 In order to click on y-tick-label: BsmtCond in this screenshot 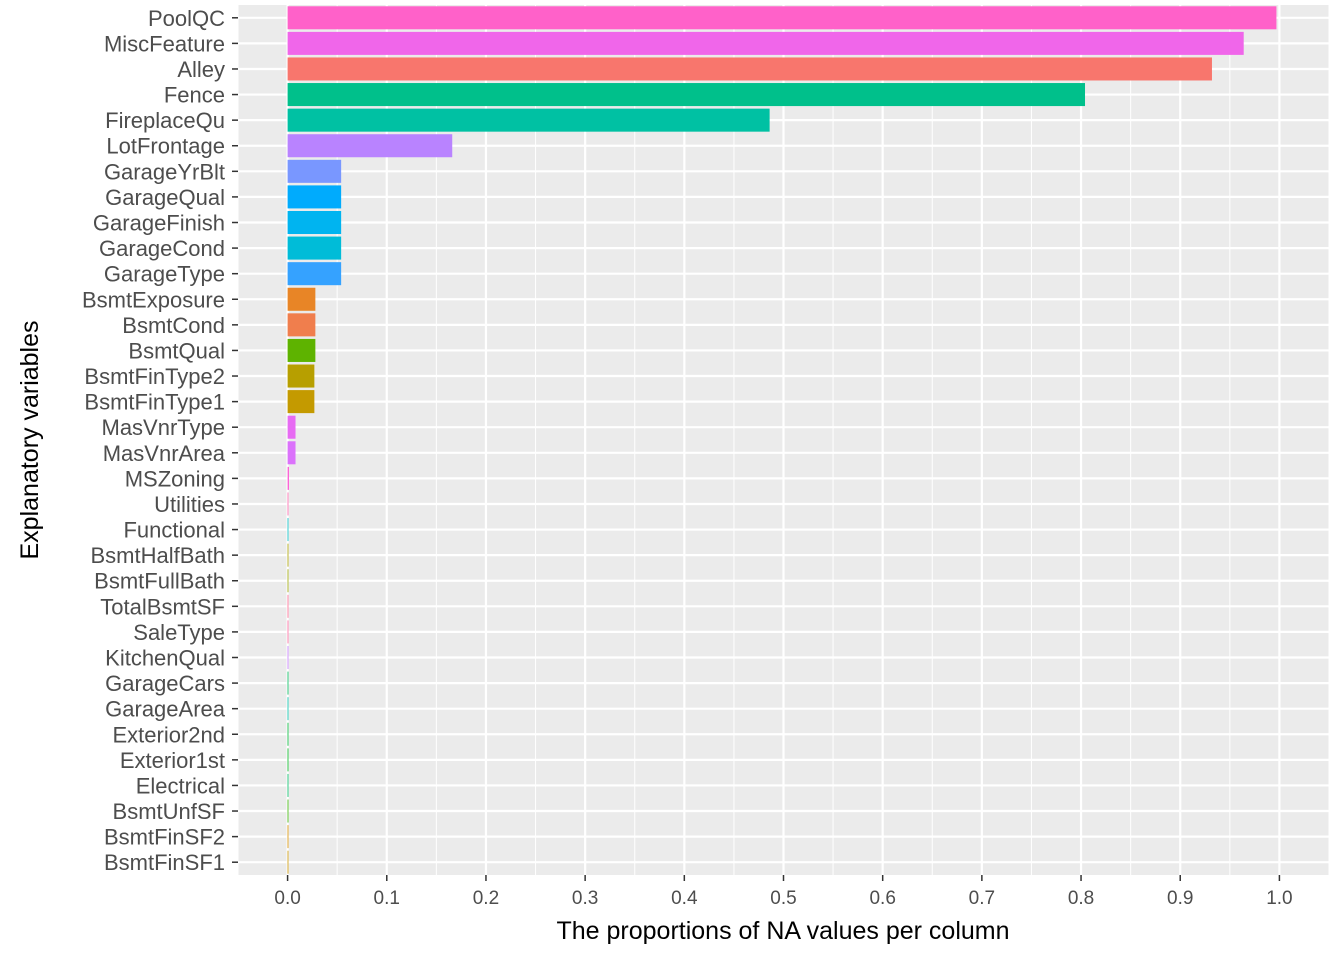, I will do `click(173, 325)`.